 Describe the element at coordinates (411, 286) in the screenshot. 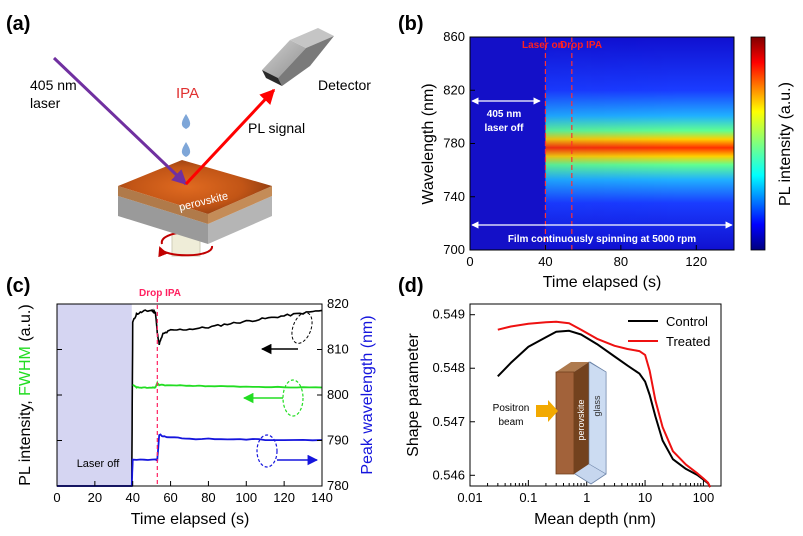

I see `panel-label-d-text: (d)` at that location.